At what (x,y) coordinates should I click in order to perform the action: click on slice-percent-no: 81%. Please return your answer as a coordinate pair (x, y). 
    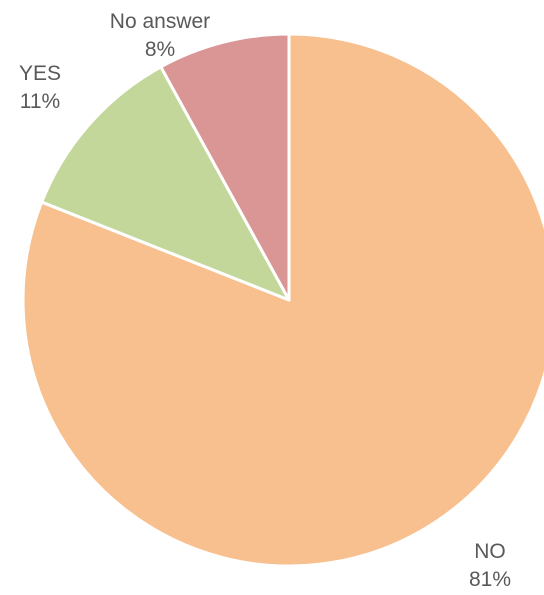
    Looking at the image, I should click on (490, 579).